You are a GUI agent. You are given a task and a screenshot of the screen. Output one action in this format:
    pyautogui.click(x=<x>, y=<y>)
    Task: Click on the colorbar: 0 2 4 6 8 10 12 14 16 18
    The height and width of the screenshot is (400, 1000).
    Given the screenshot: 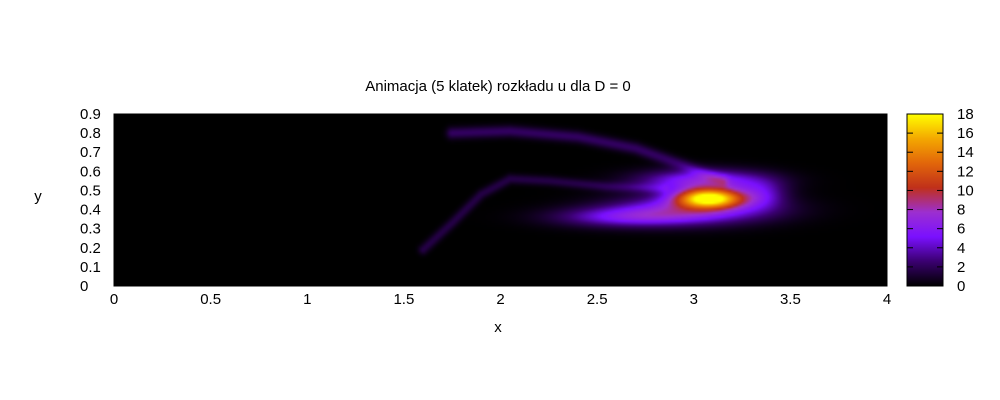 What is the action you would take?
    pyautogui.click(x=940, y=200)
    